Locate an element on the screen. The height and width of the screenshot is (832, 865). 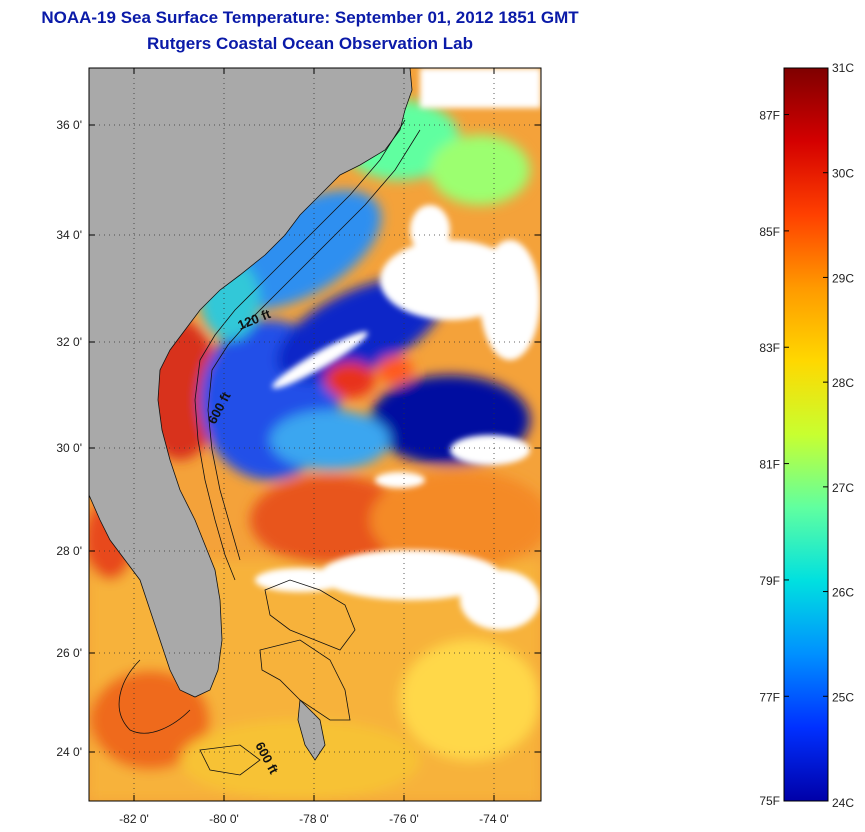
colorbar-celsius-label: 31C is located at coordinates (843, 68).